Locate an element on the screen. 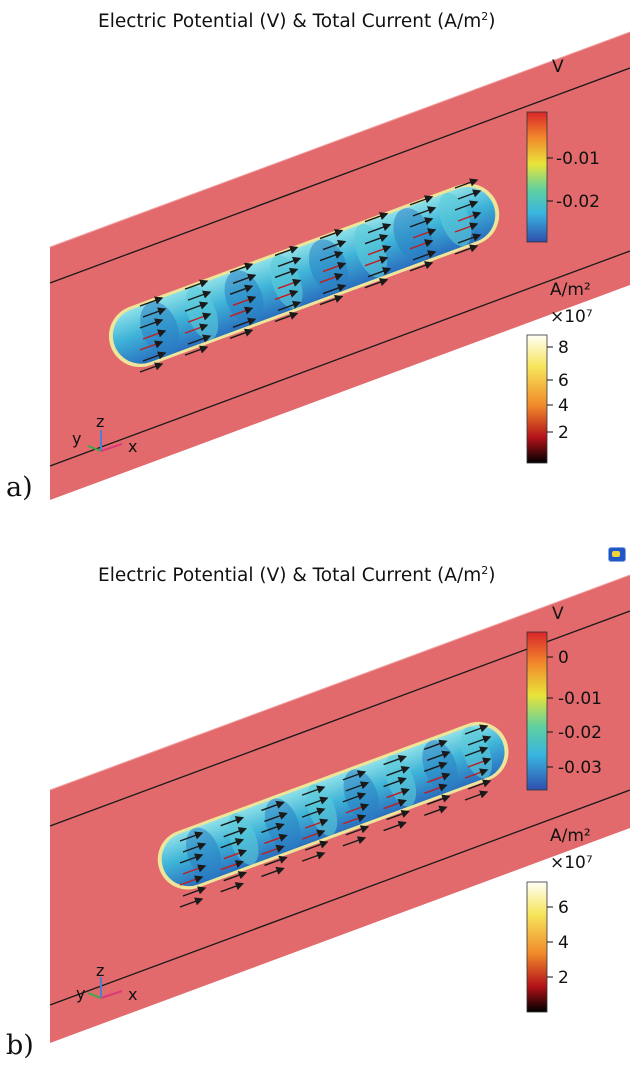 The height and width of the screenshot is (1076, 630). axes-triad: y z x is located at coordinates (106, 982).